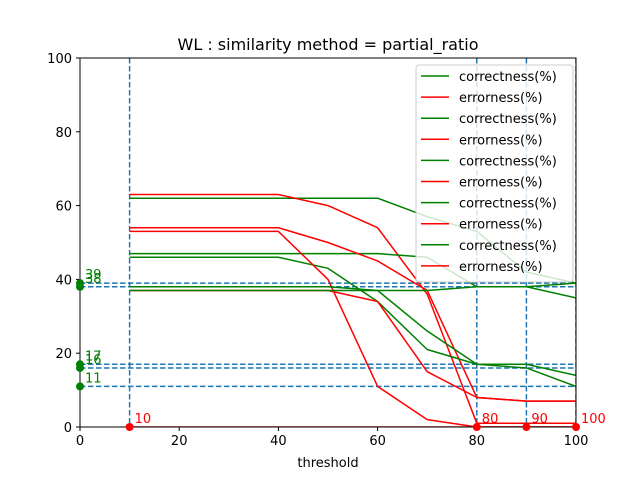 The height and width of the screenshot is (480, 640). What do you see at coordinates (63, 354) in the screenshot?
I see `y-tick-label: 20` at bounding box center [63, 354].